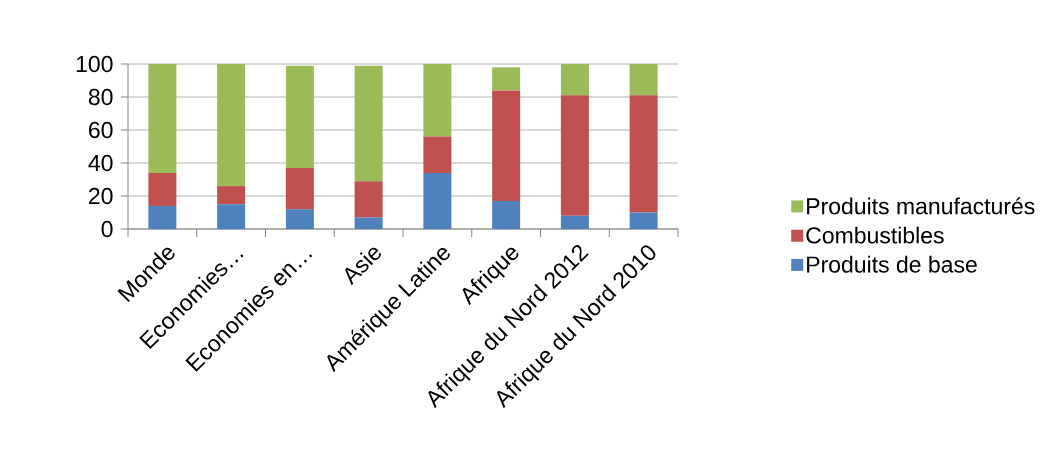 This screenshot has width=1064, height=452. What do you see at coordinates (100, 163) in the screenshot?
I see `y-tick-label: 40` at bounding box center [100, 163].